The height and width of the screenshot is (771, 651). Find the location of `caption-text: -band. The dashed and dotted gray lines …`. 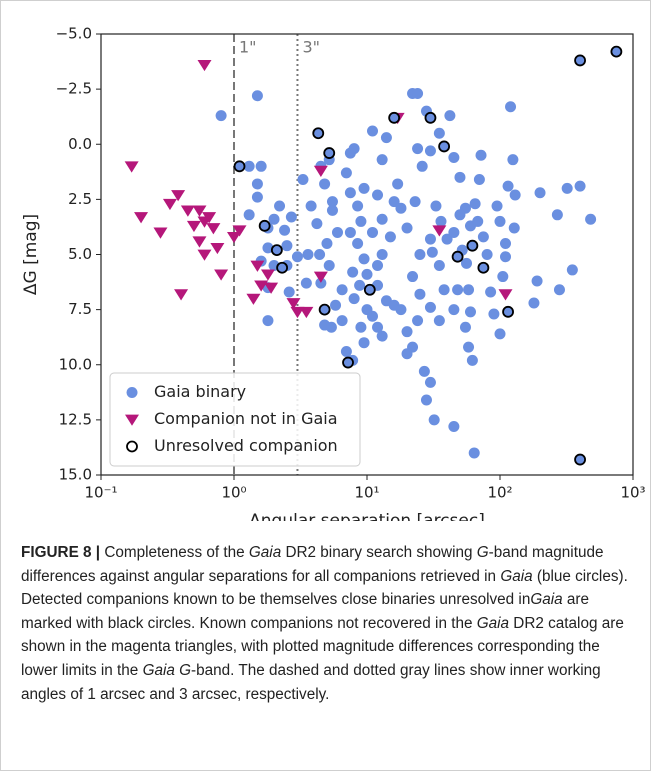

caption-text: -band. The dashed and dotted gray lines … is located at coordinates (311, 682).